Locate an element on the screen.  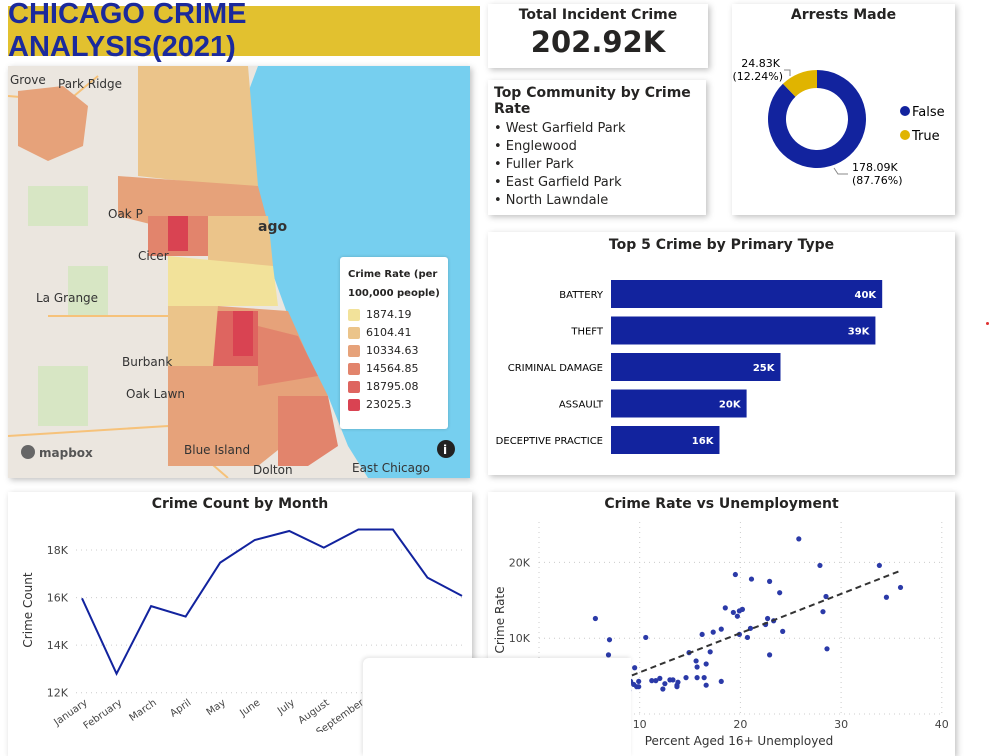
legend-label: False is located at coordinates (928, 112).